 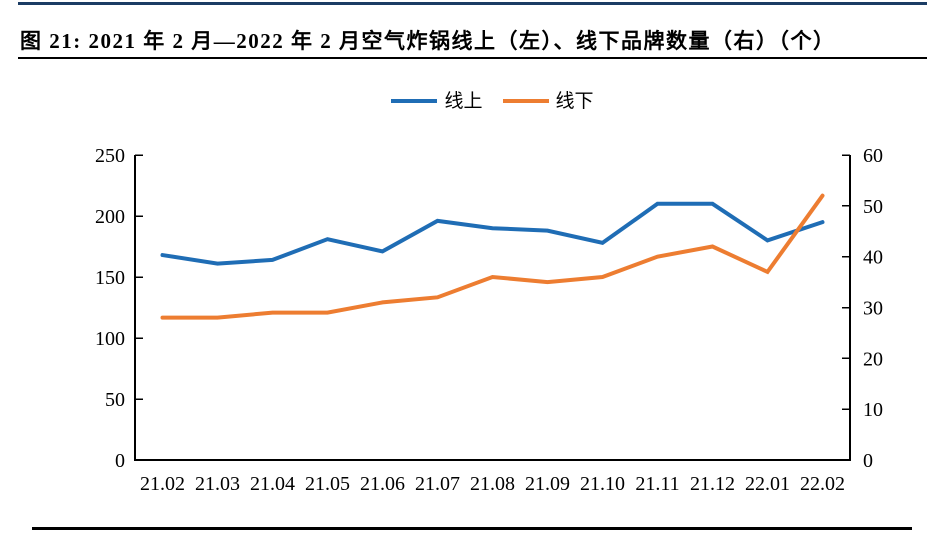 What do you see at coordinates (382, 484) in the screenshot?
I see `x-axis-label: 21.06` at bounding box center [382, 484].